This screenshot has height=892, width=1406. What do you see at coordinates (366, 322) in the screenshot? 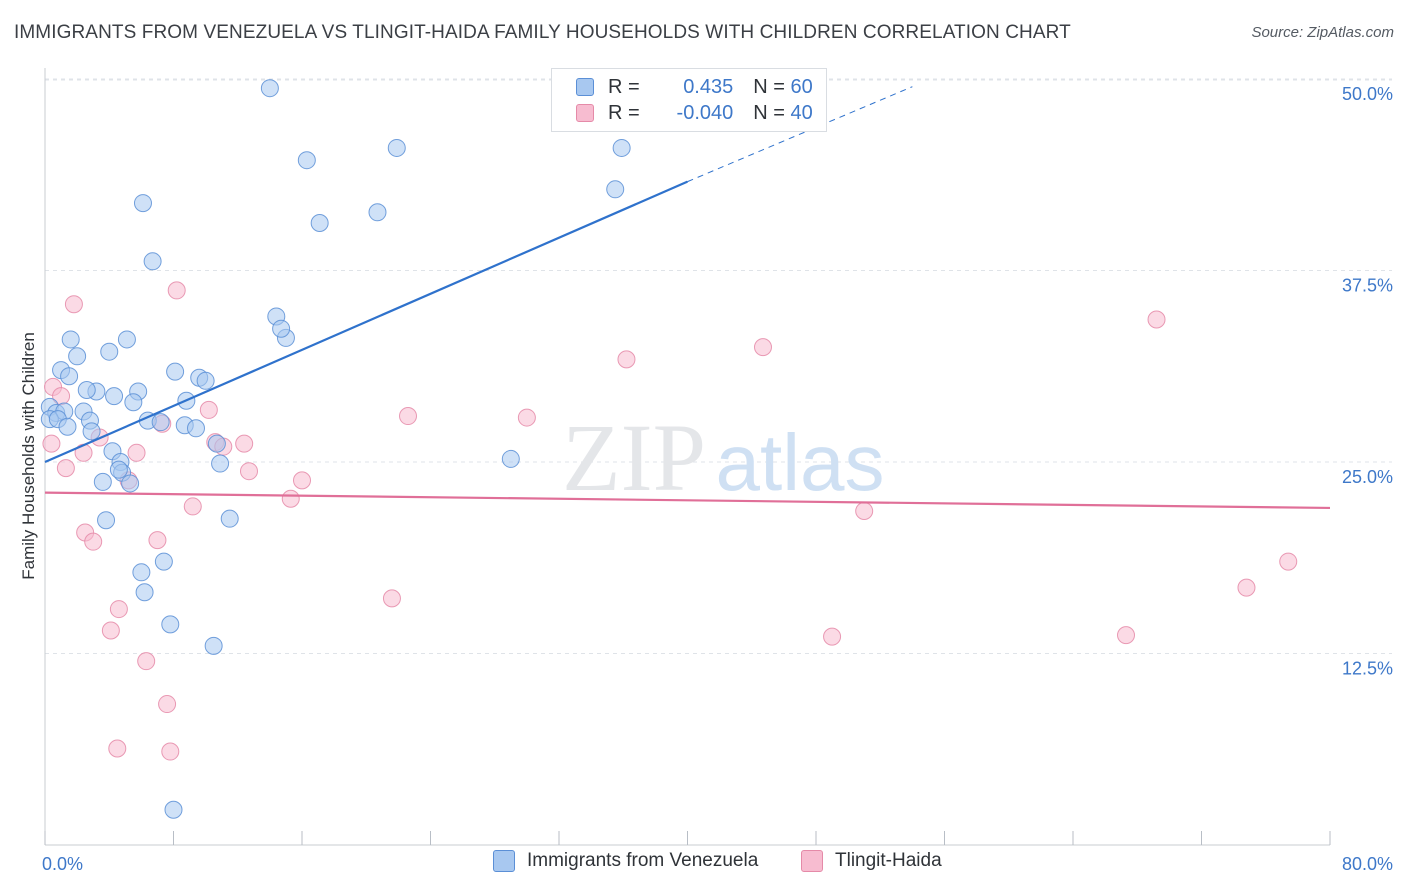
I see `trend-line-venezuela` at bounding box center [366, 322].